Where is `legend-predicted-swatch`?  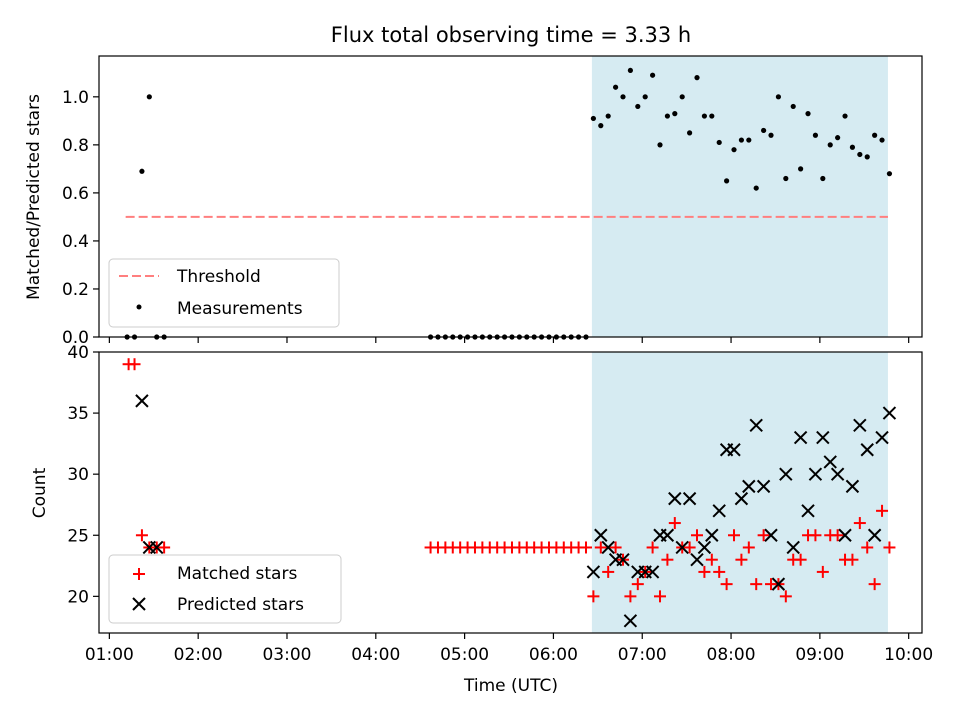
legend-predicted-swatch is located at coordinates (139, 604).